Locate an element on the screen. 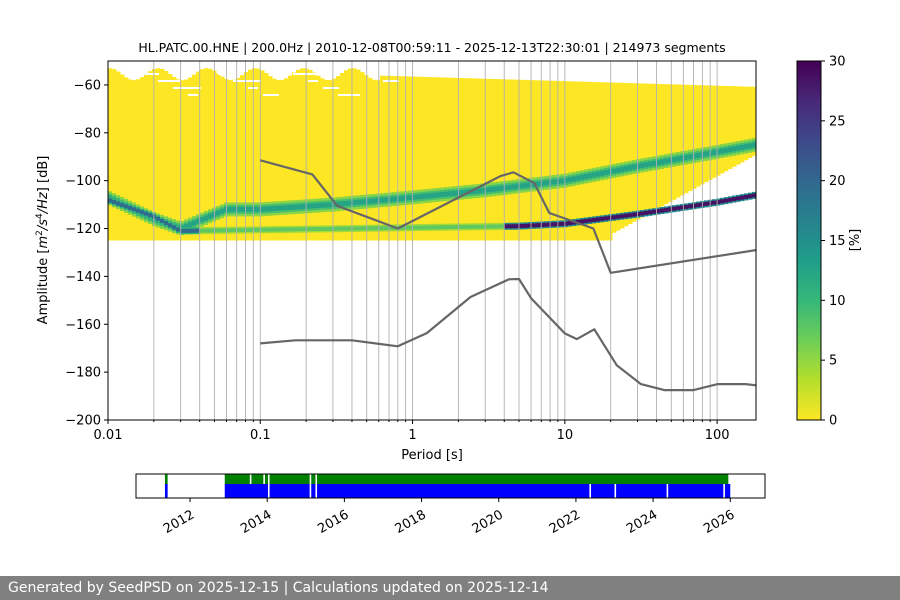 This screenshot has width=900, height=600. y-axis: −200 −180 −160 −140 −120 −100 −80 −60 is located at coordinates (86, 253).